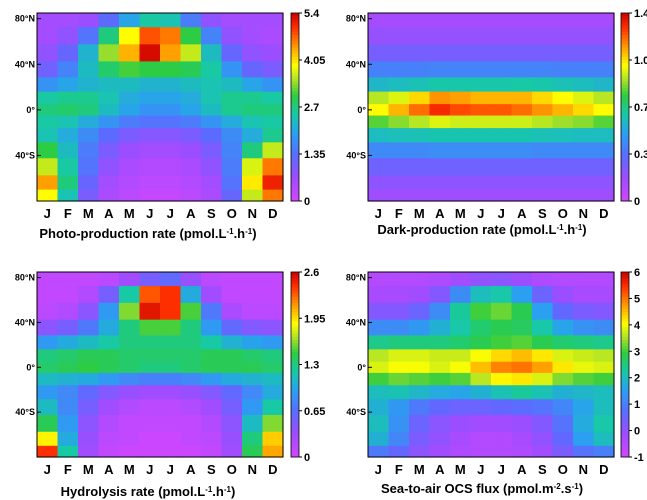  Describe the element at coordinates (307, 458) in the screenshot. I see `colorbar-tick-label: 0` at that location.